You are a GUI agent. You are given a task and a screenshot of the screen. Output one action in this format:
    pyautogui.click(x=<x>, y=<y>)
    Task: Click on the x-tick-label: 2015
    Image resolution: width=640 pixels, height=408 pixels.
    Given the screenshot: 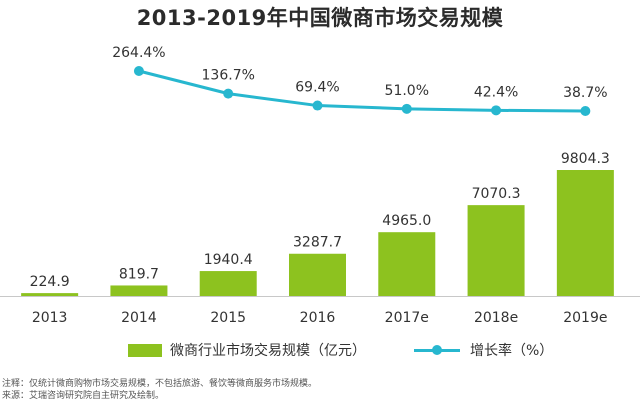 What is the action you would take?
    pyautogui.click(x=228, y=318)
    